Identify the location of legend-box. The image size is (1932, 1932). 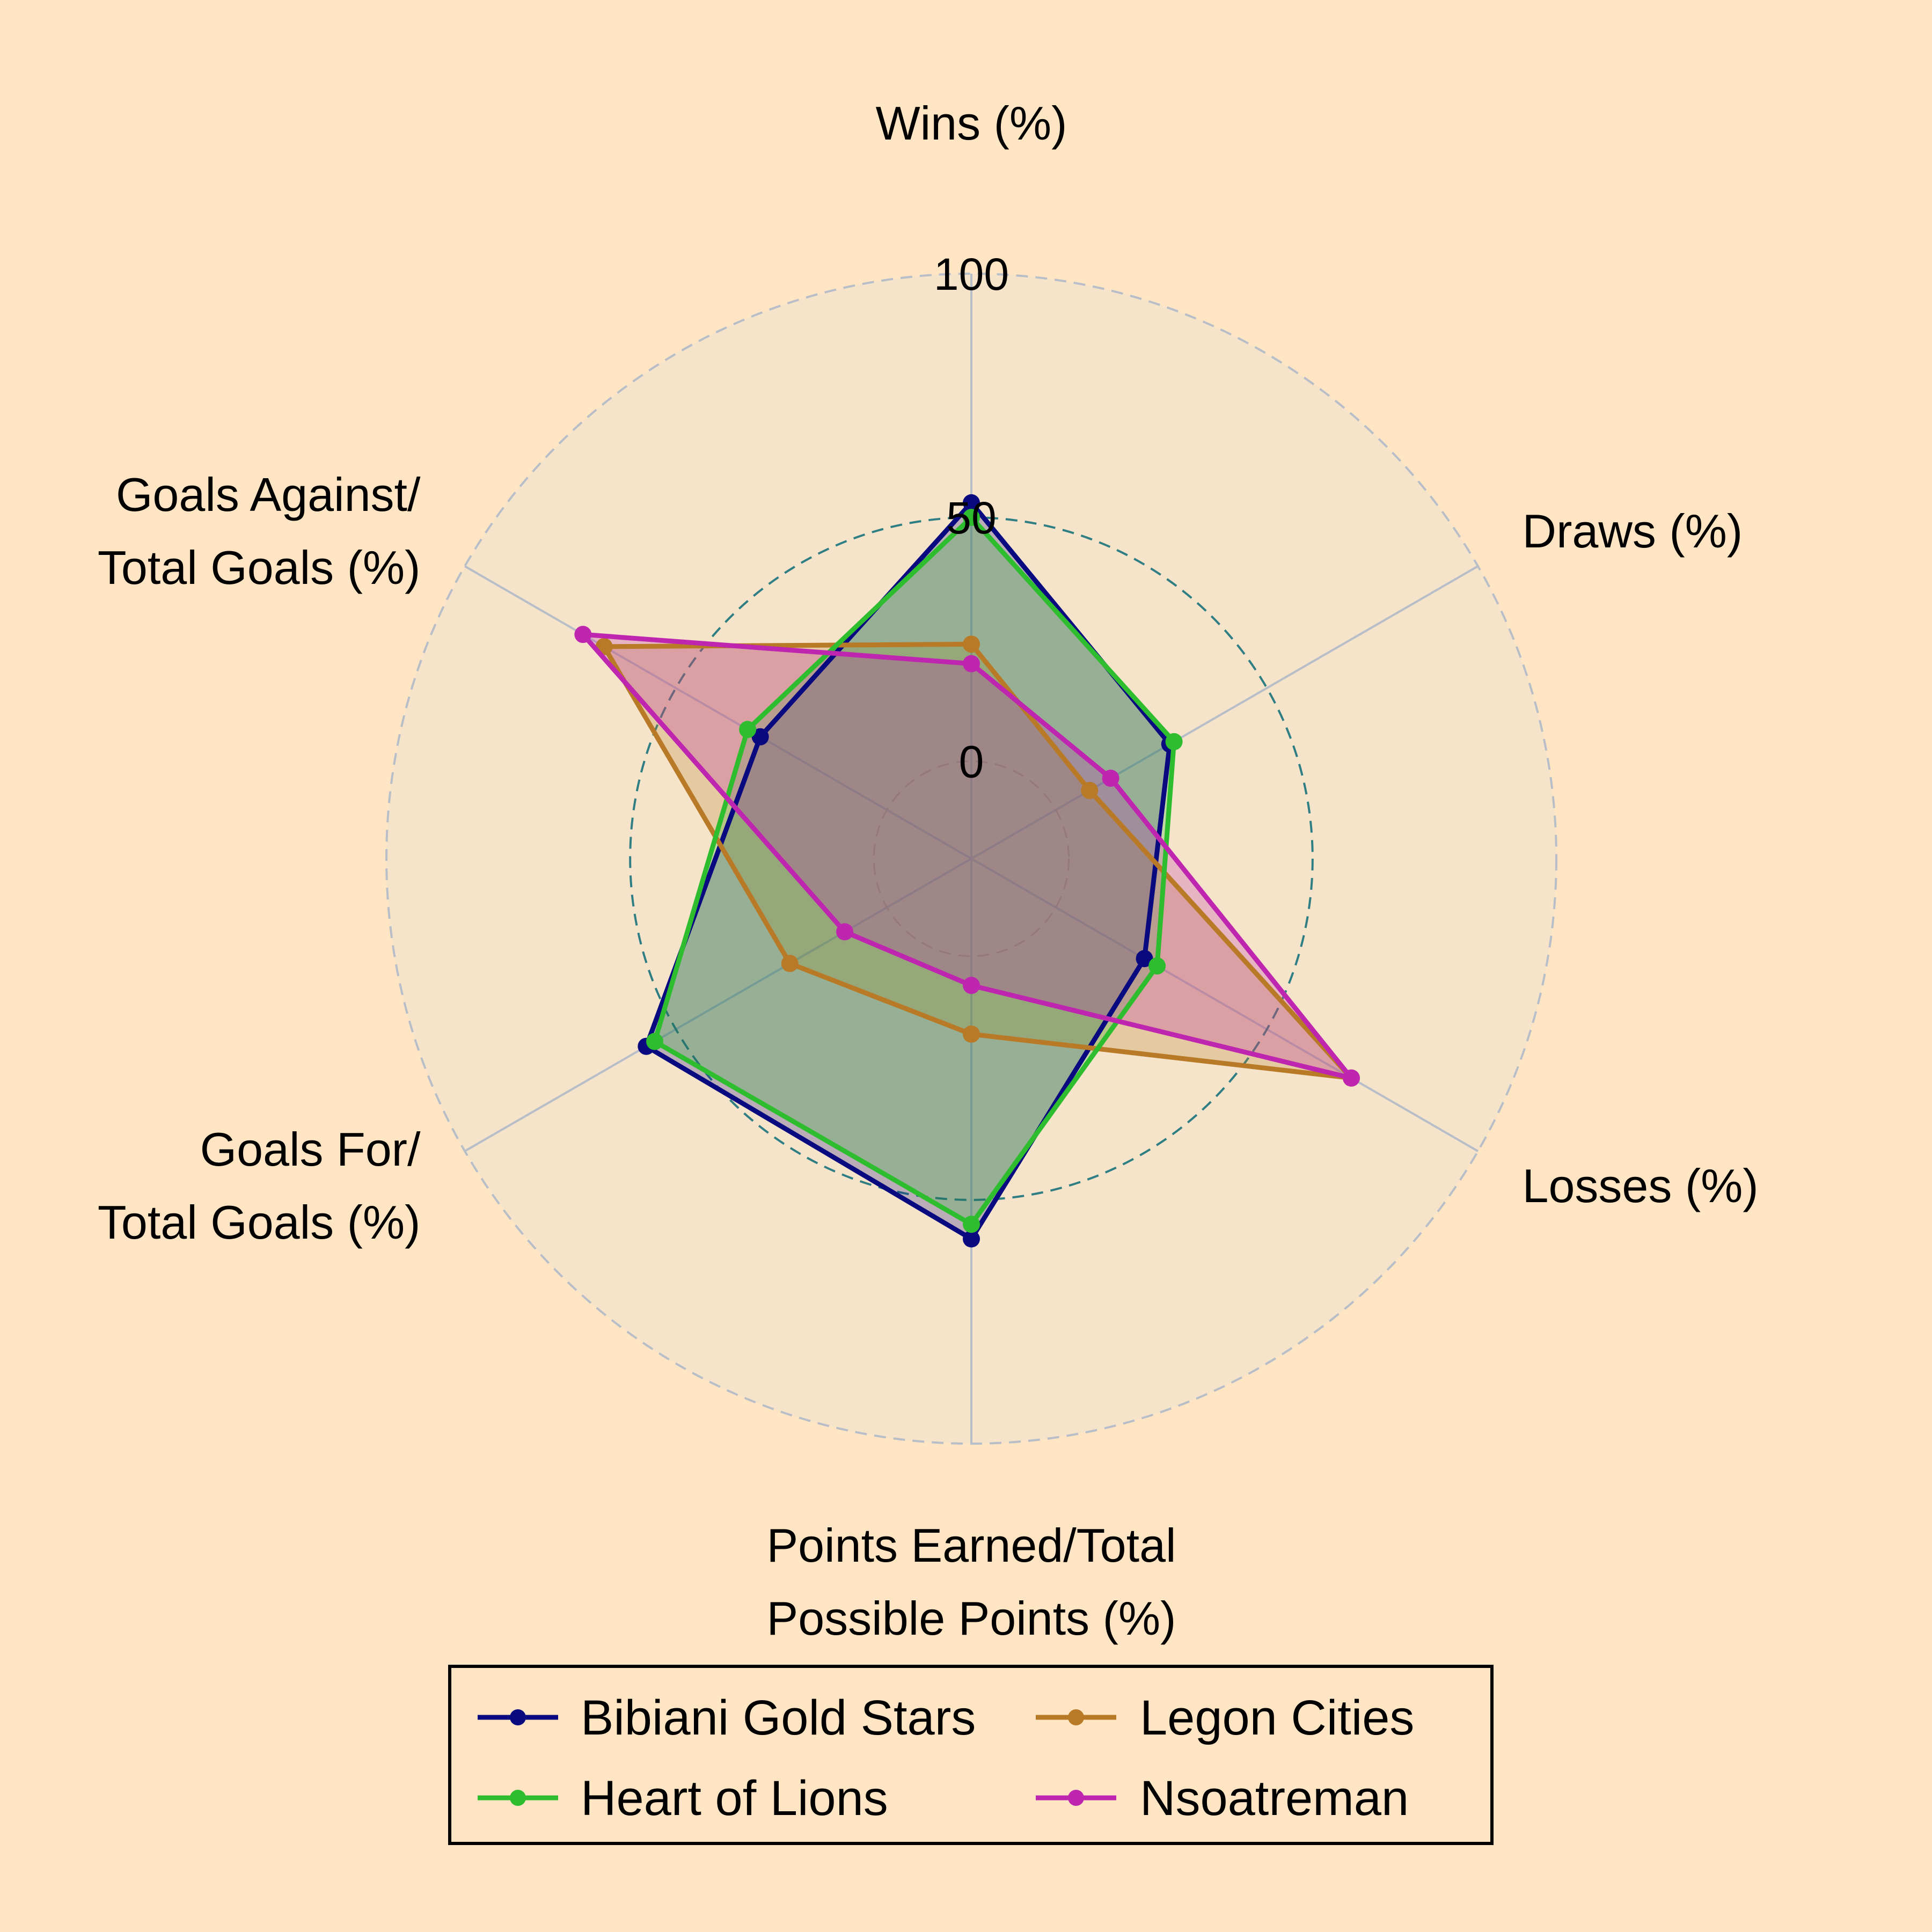
(971, 1755).